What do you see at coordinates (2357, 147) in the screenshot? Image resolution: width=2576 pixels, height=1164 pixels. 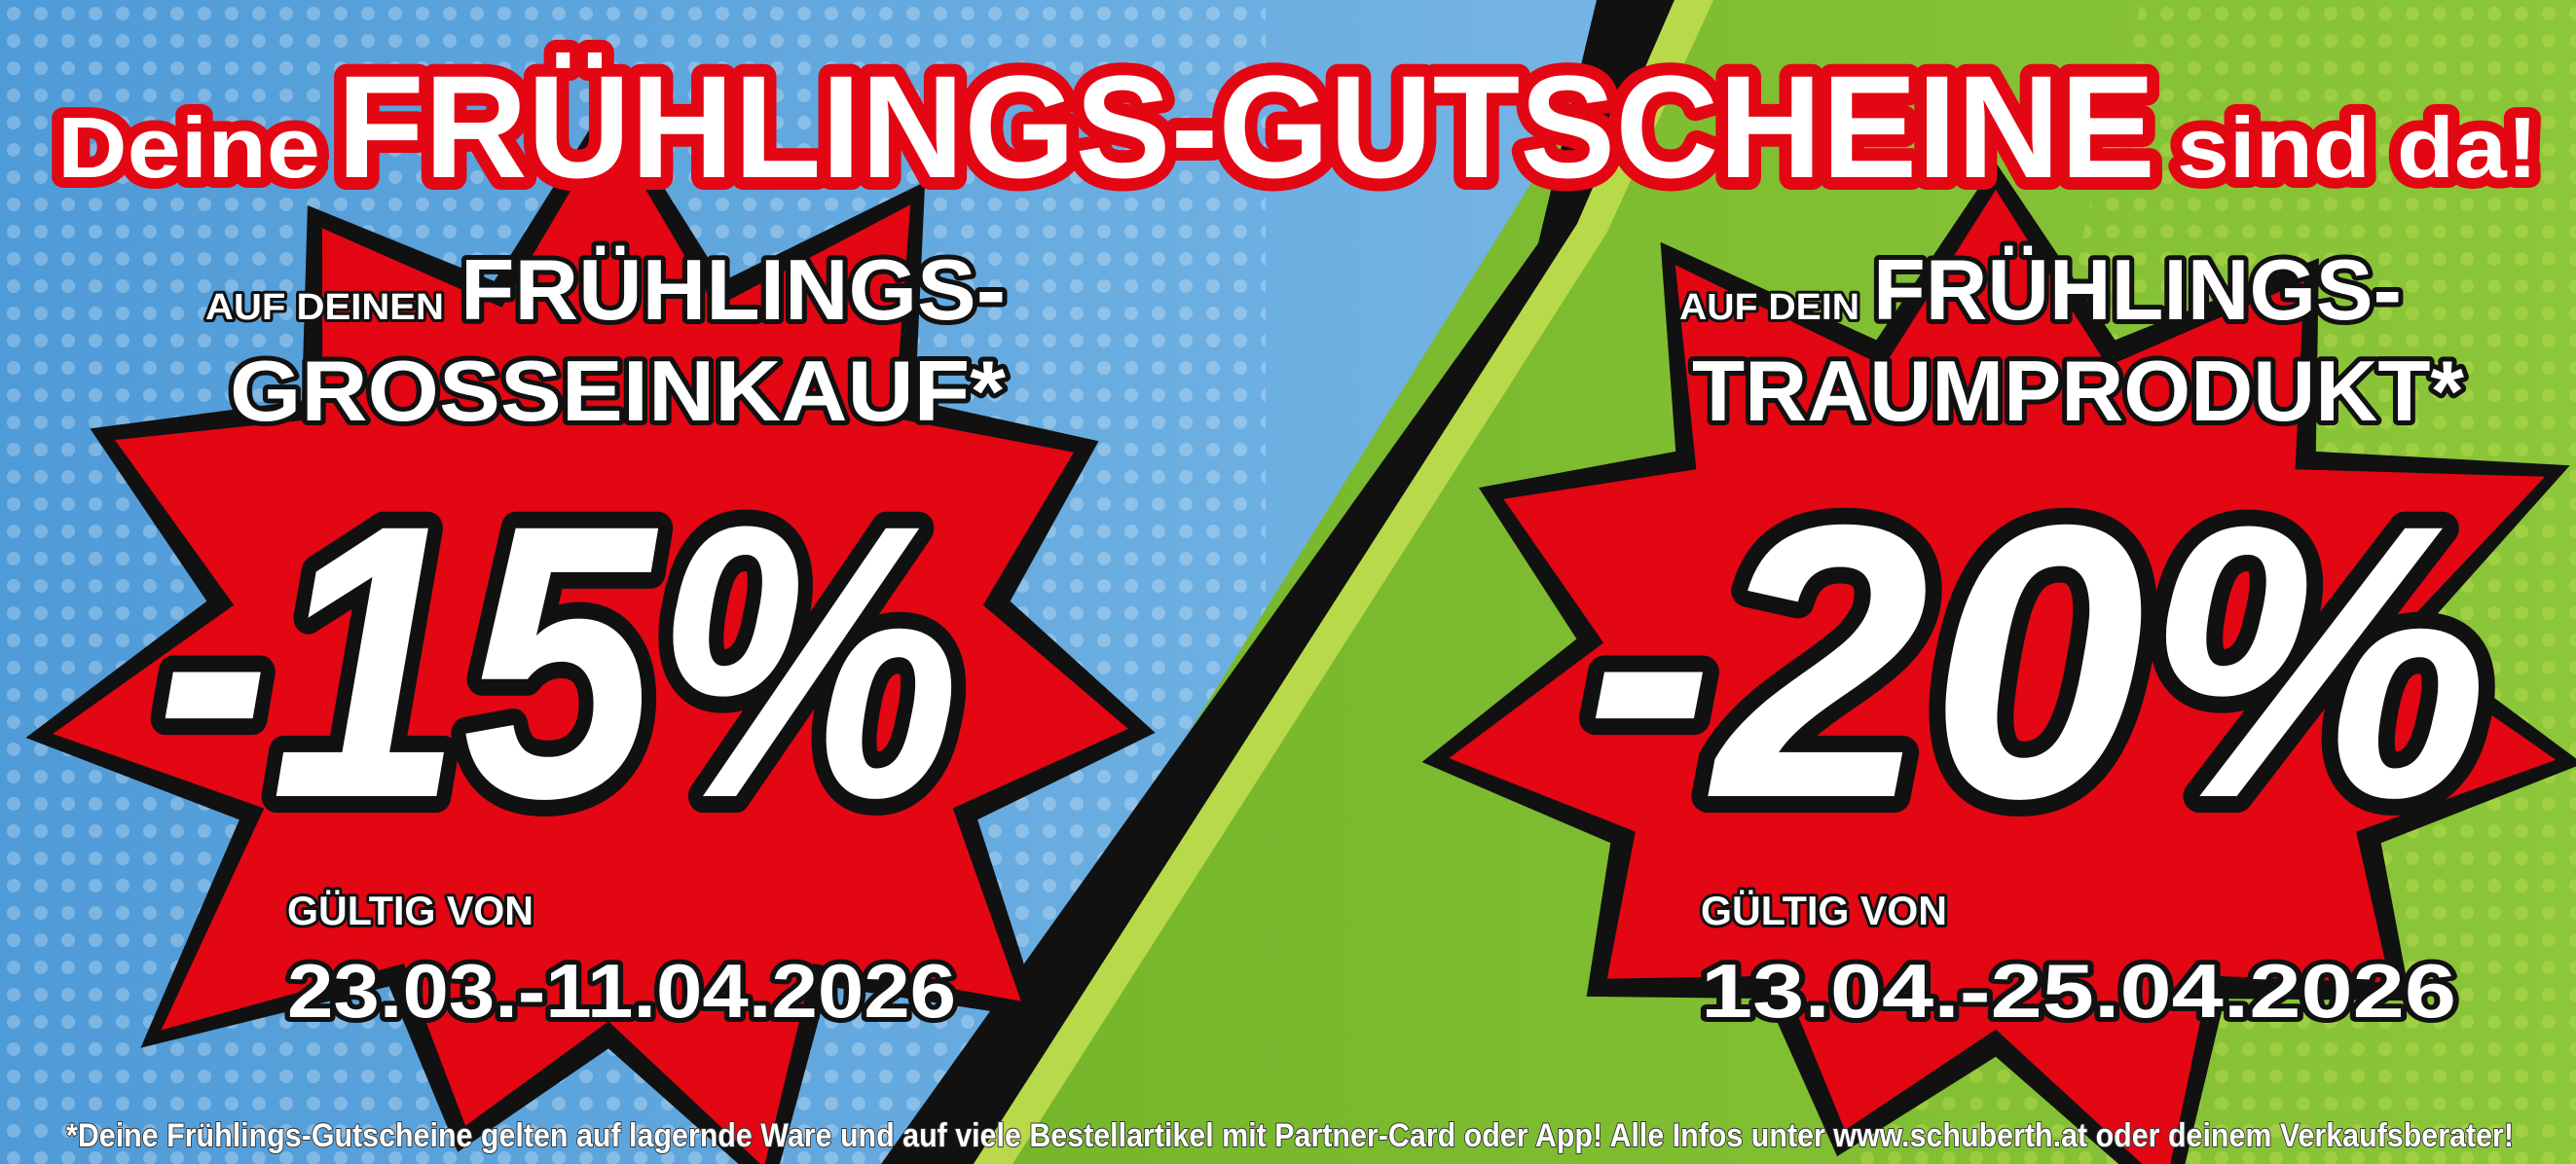 I see `headline-suffix: sind da!` at bounding box center [2357, 147].